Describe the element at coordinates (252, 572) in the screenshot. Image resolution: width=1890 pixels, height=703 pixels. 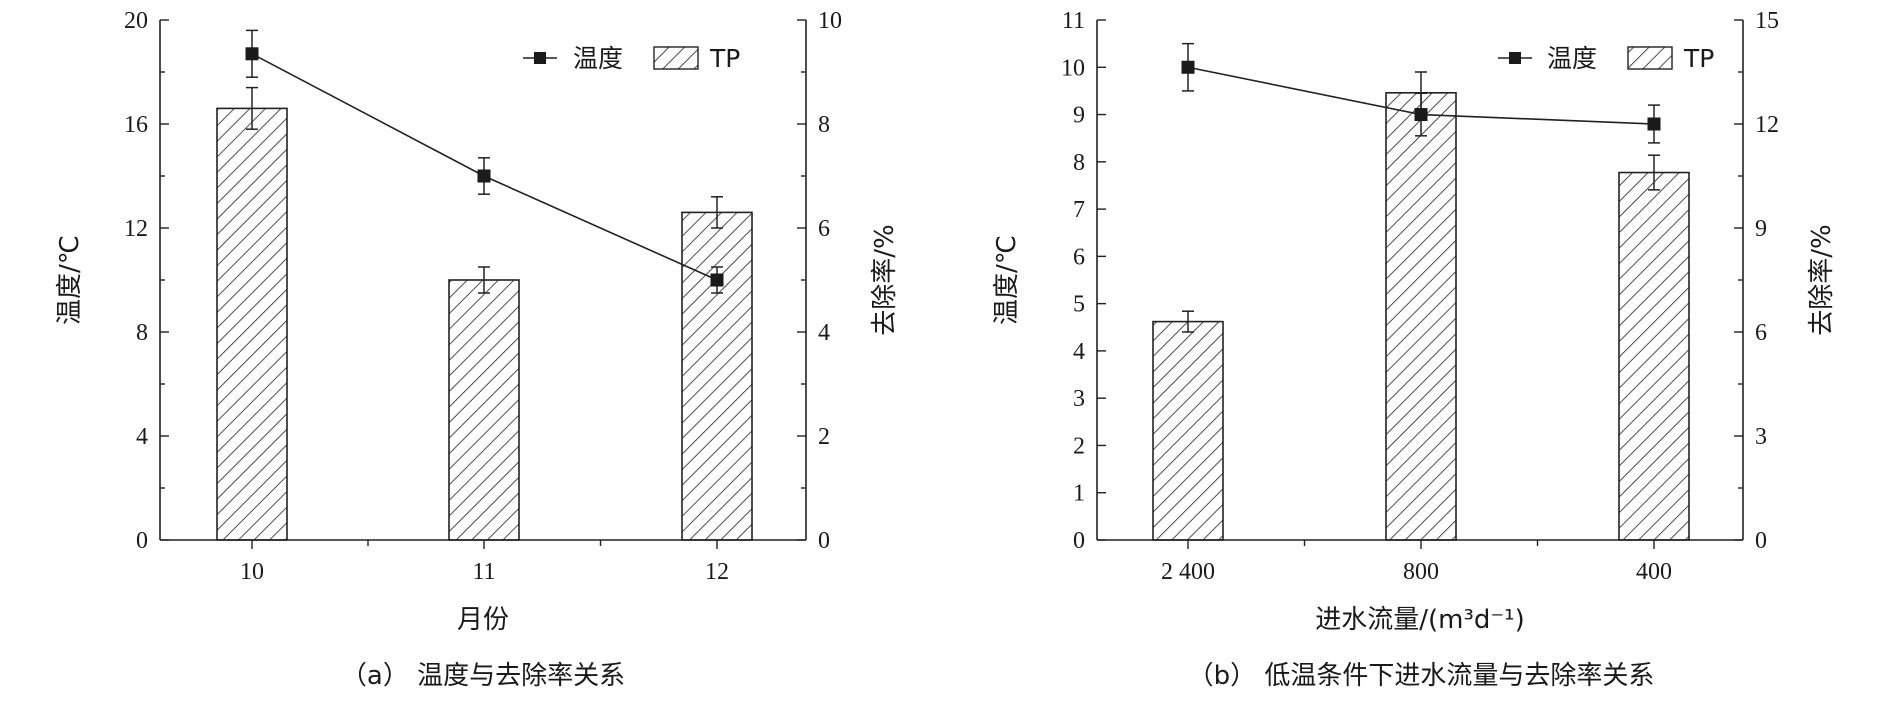
I see `x-tick-label: 10` at that location.